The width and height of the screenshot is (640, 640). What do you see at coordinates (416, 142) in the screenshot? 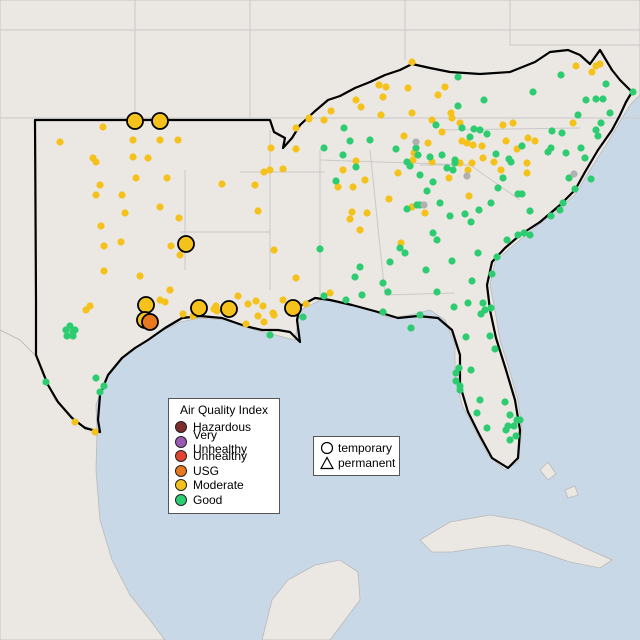
I see `monitor-marker-no-data` at bounding box center [416, 142].